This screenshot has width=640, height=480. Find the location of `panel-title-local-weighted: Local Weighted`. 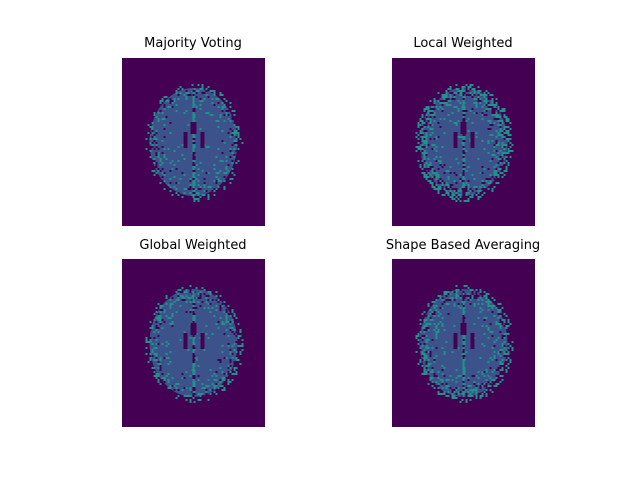

panel-title-local-weighted: Local Weighted is located at coordinates (463, 43).